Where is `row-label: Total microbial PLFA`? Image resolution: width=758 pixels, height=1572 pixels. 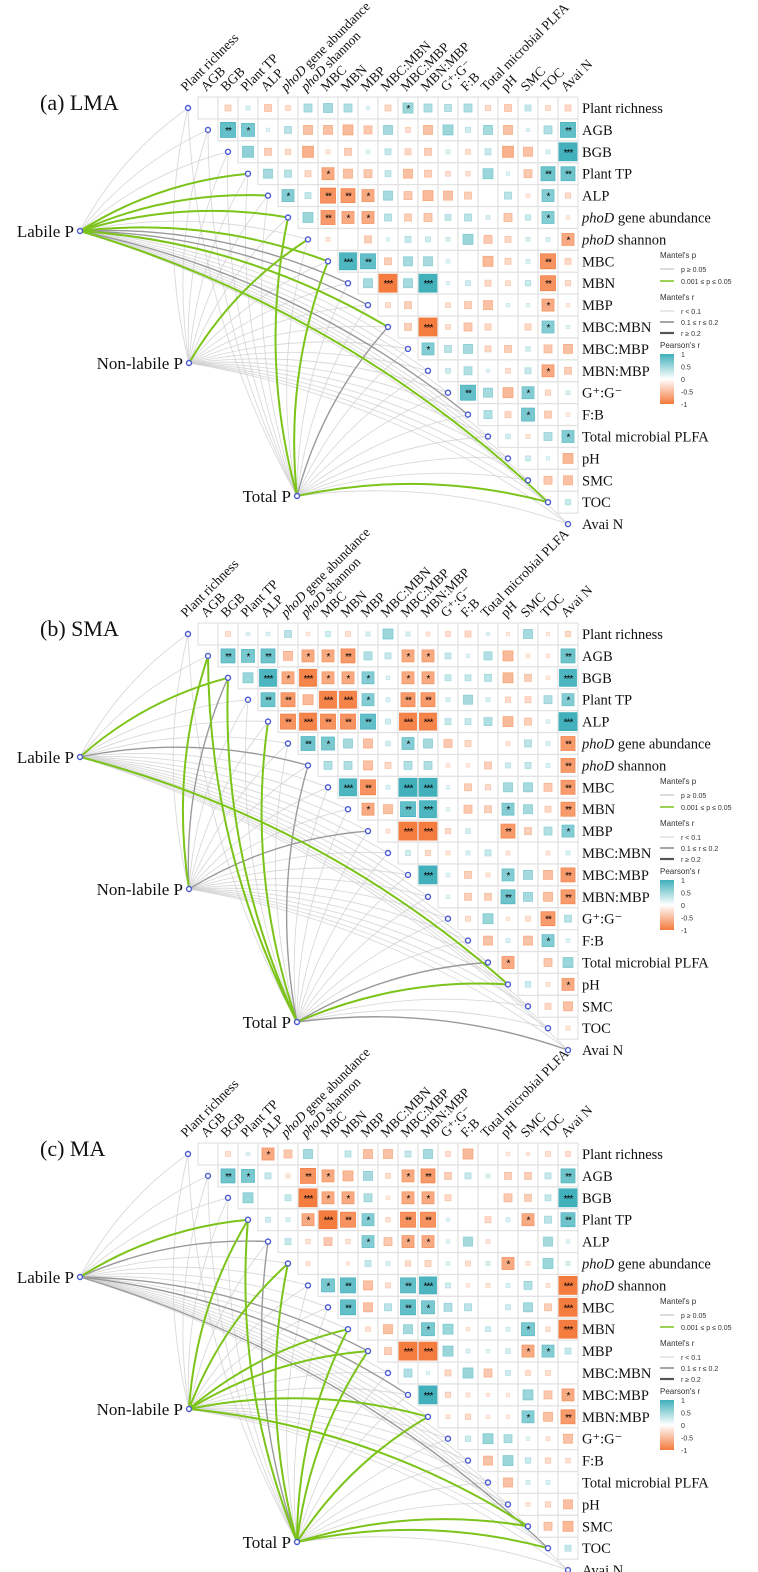 row-label: Total microbial PLFA is located at coordinates (645, 1484).